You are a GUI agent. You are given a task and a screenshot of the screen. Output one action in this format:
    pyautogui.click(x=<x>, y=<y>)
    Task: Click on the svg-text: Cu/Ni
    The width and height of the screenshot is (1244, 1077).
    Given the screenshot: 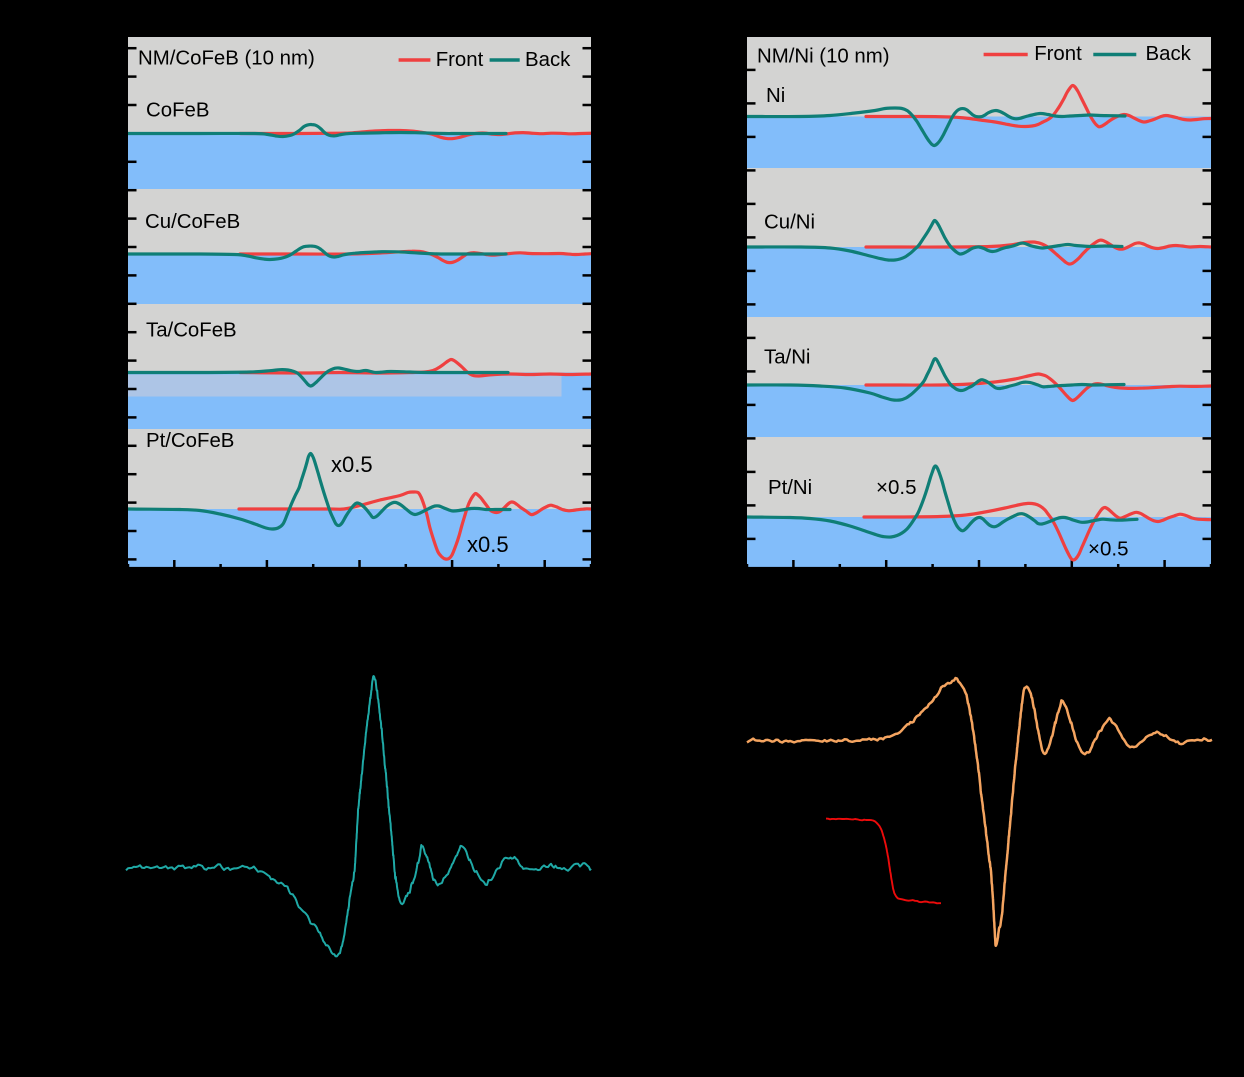 What is the action you would take?
    pyautogui.click(x=789, y=223)
    